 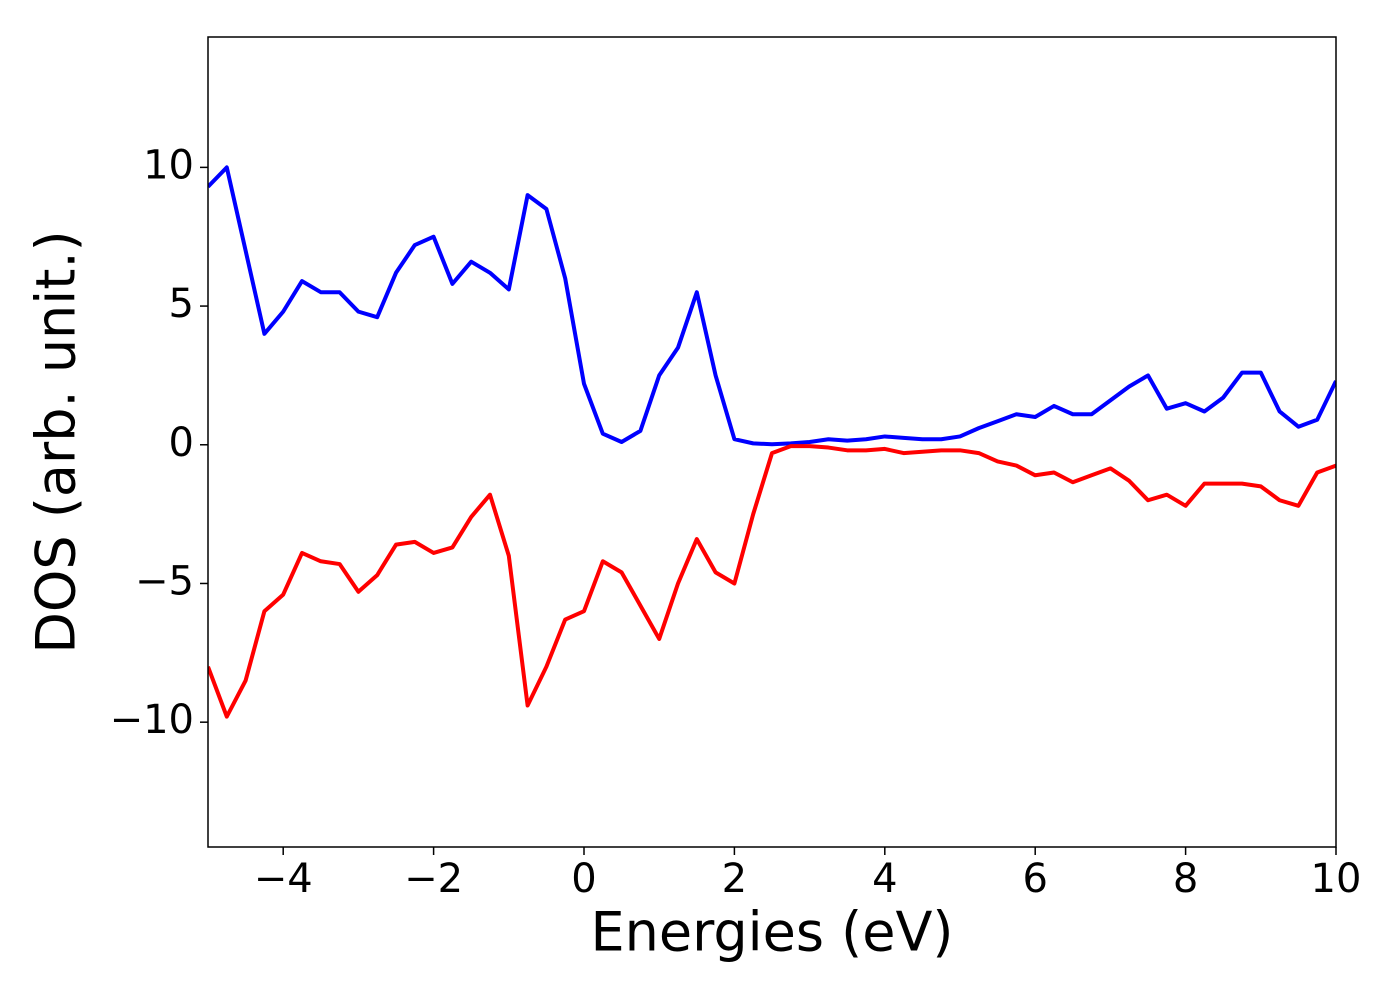 What do you see at coordinates (734, 879) in the screenshot?
I see `x-tick-label: 2` at bounding box center [734, 879].